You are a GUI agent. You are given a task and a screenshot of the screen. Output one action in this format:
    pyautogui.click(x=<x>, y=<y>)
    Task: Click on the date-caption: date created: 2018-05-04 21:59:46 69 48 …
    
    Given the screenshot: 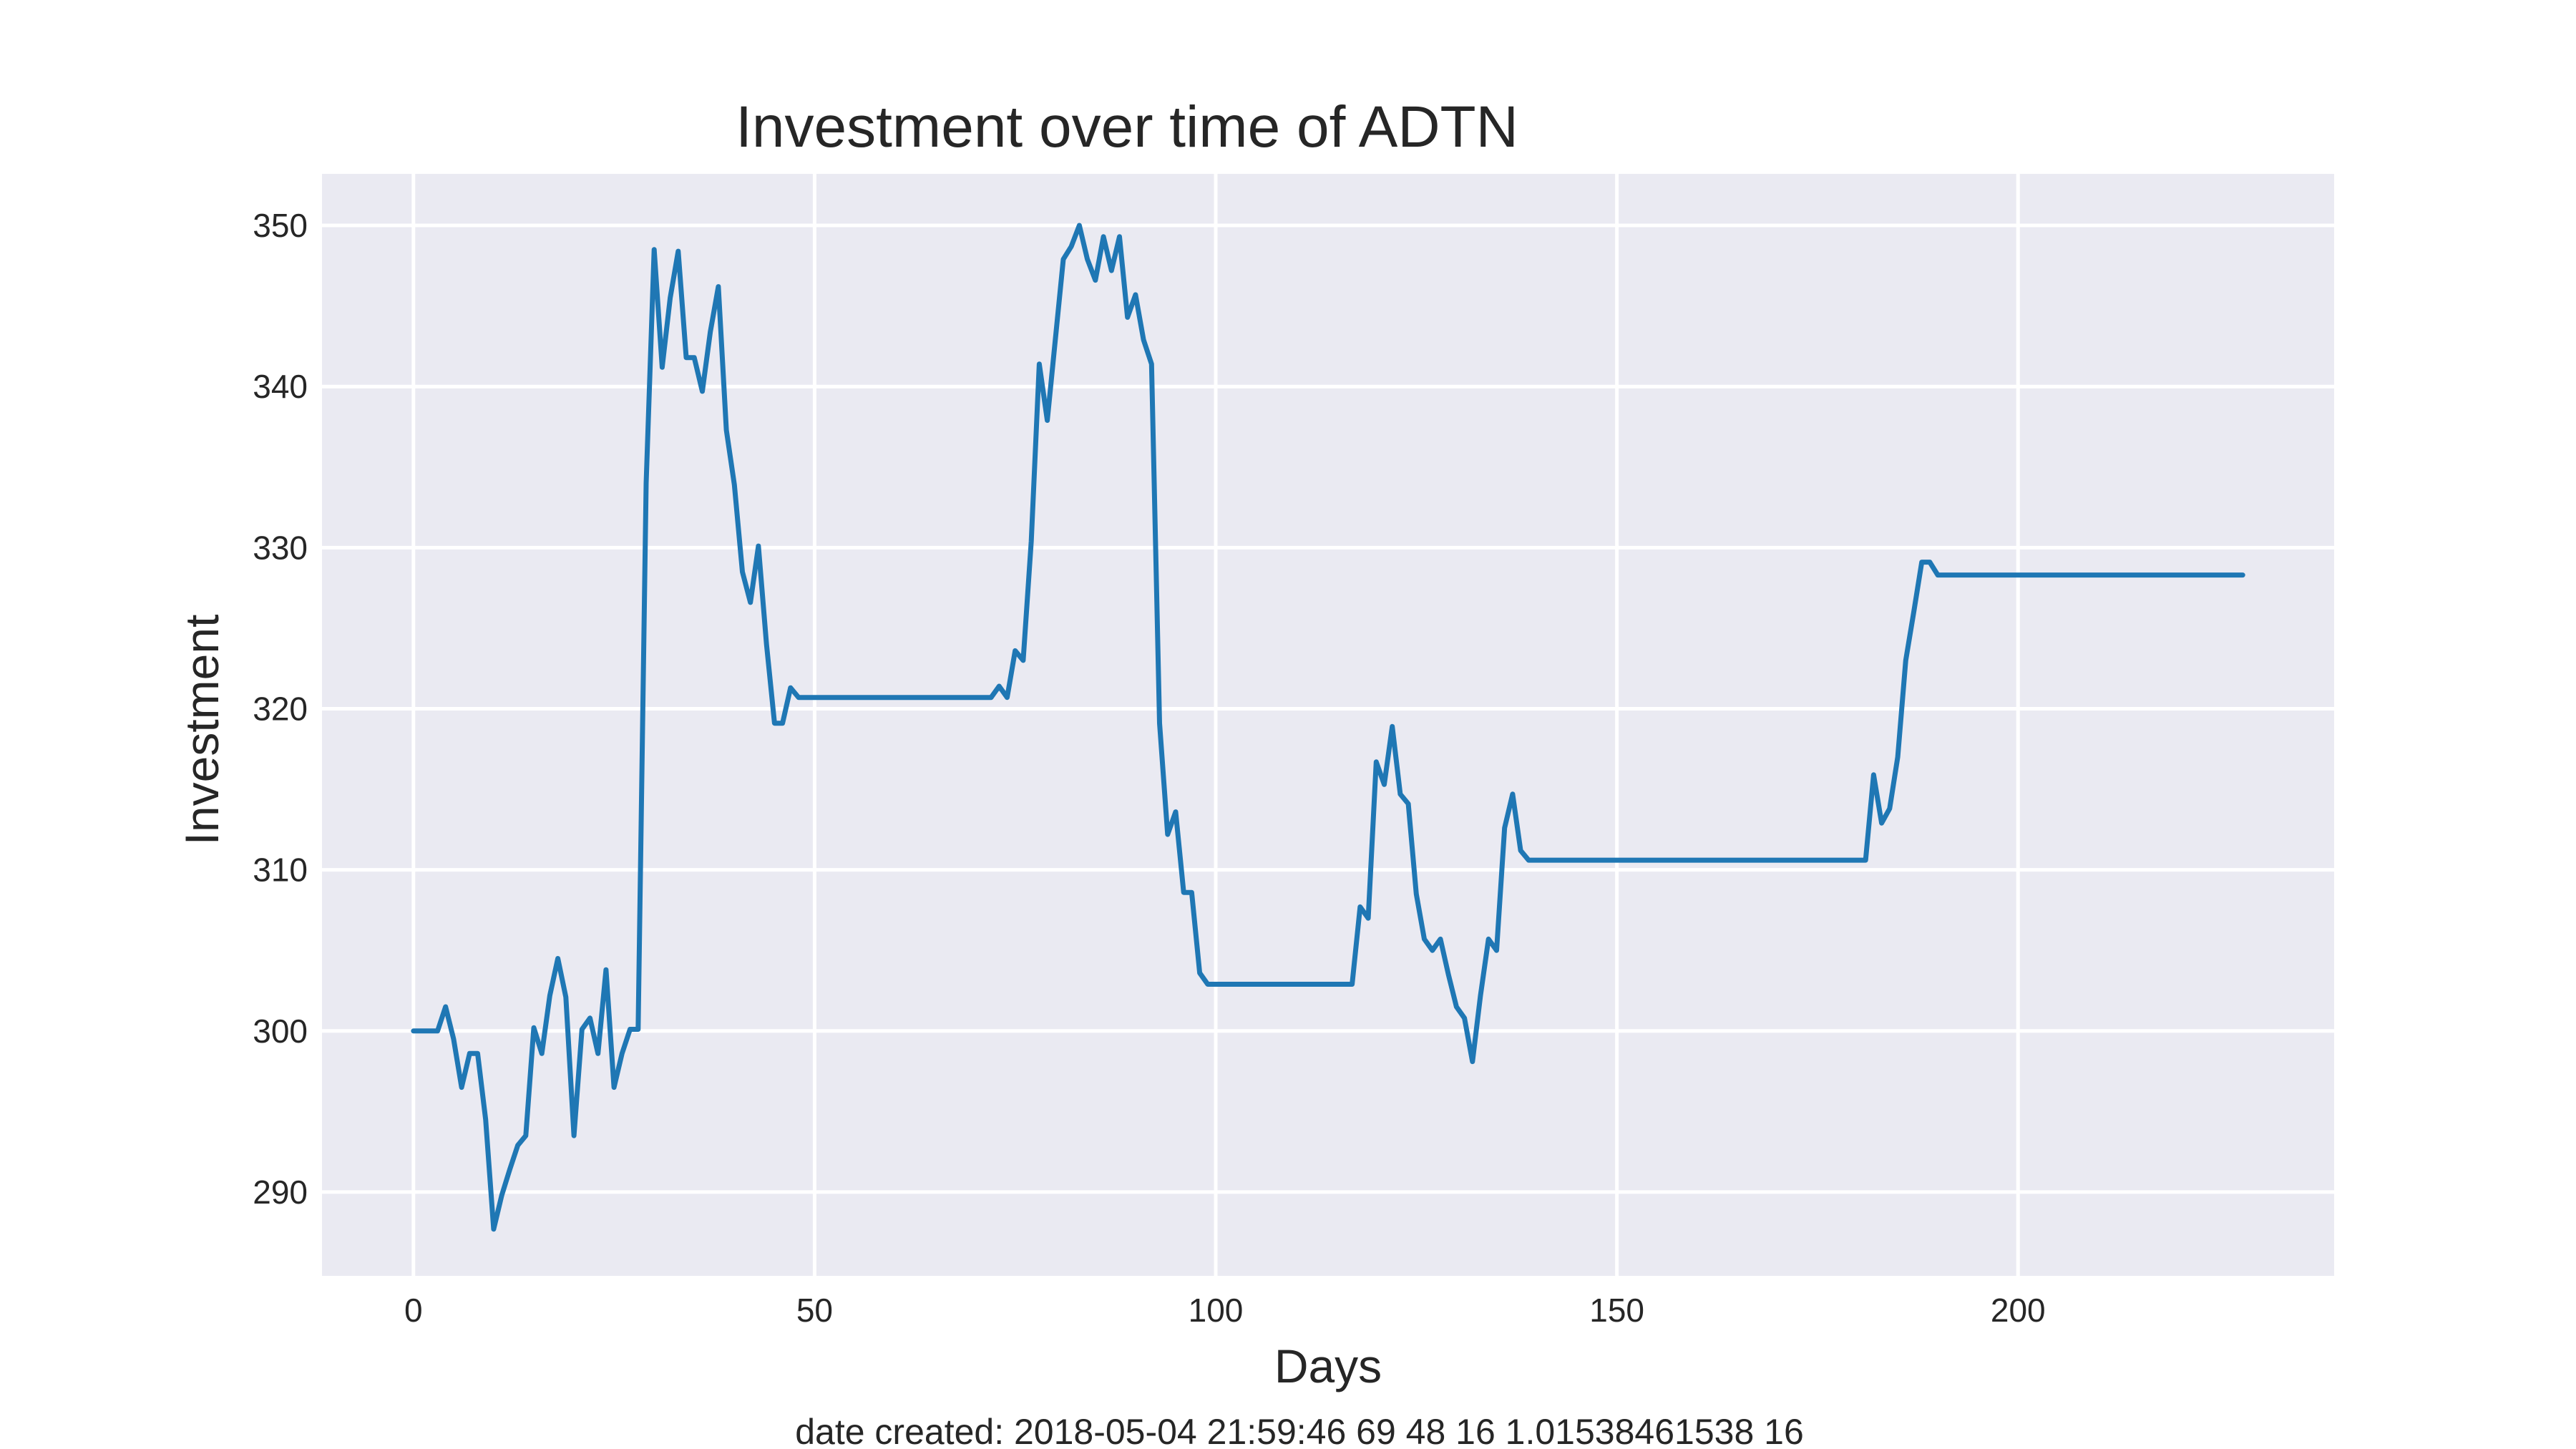 What is the action you would take?
    pyautogui.click(x=1299, y=1430)
    